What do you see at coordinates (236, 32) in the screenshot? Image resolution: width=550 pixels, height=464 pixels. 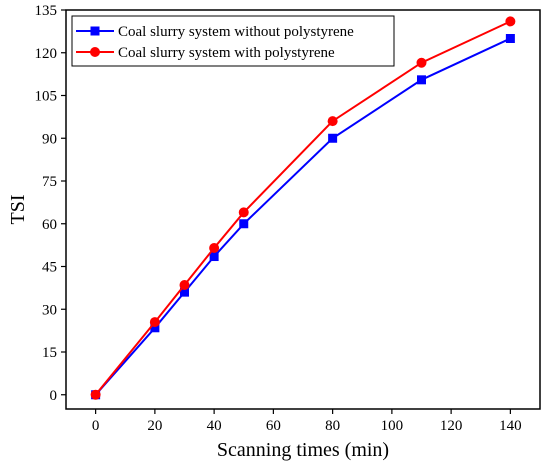 I see `legend-label-without-polystyrene: Coal slurry system without polystyrene` at bounding box center [236, 32].